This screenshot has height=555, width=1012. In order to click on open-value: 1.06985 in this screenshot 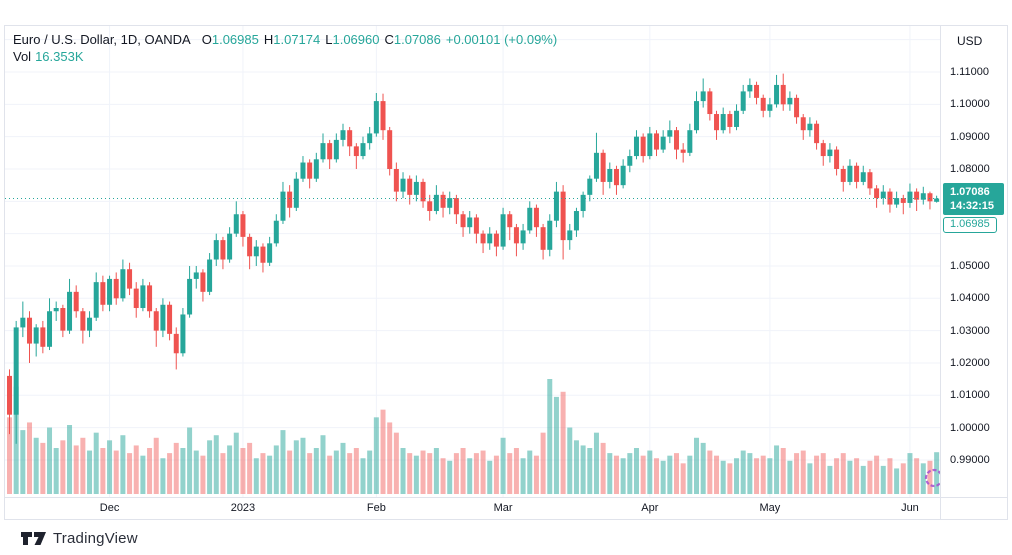, I will do `click(235, 39)`.